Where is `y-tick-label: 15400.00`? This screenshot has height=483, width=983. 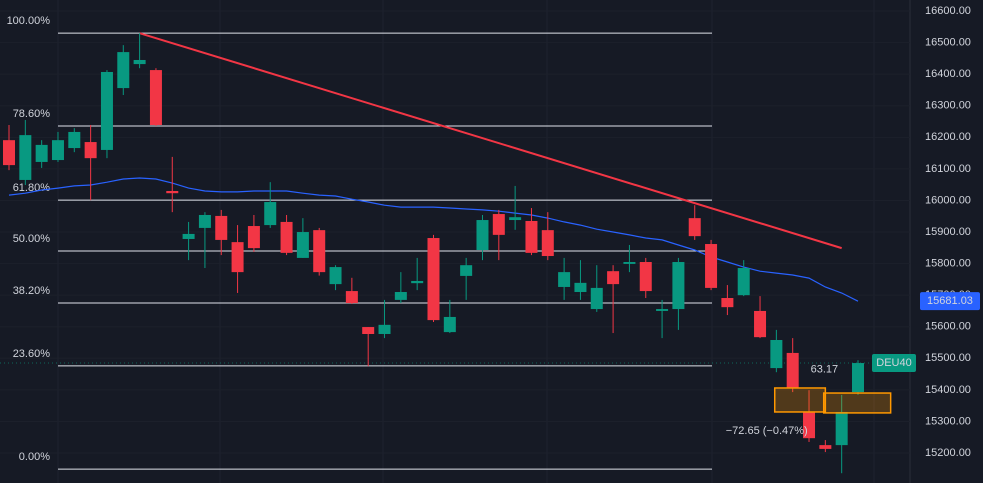
y-tick-label: 15400.00 is located at coordinates (948, 390).